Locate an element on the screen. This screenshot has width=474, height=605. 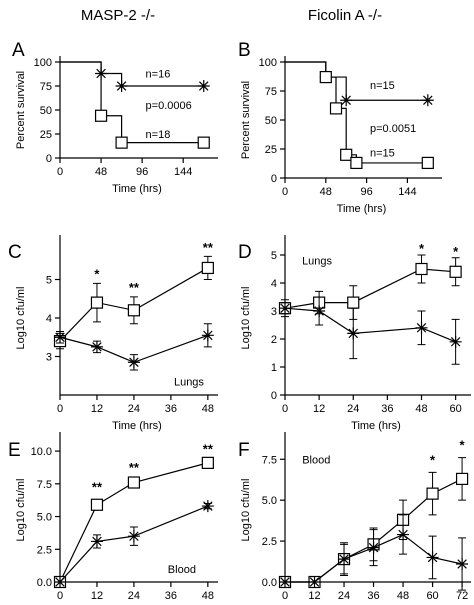
y-tick-label: 3 is located at coordinates (49, 358).